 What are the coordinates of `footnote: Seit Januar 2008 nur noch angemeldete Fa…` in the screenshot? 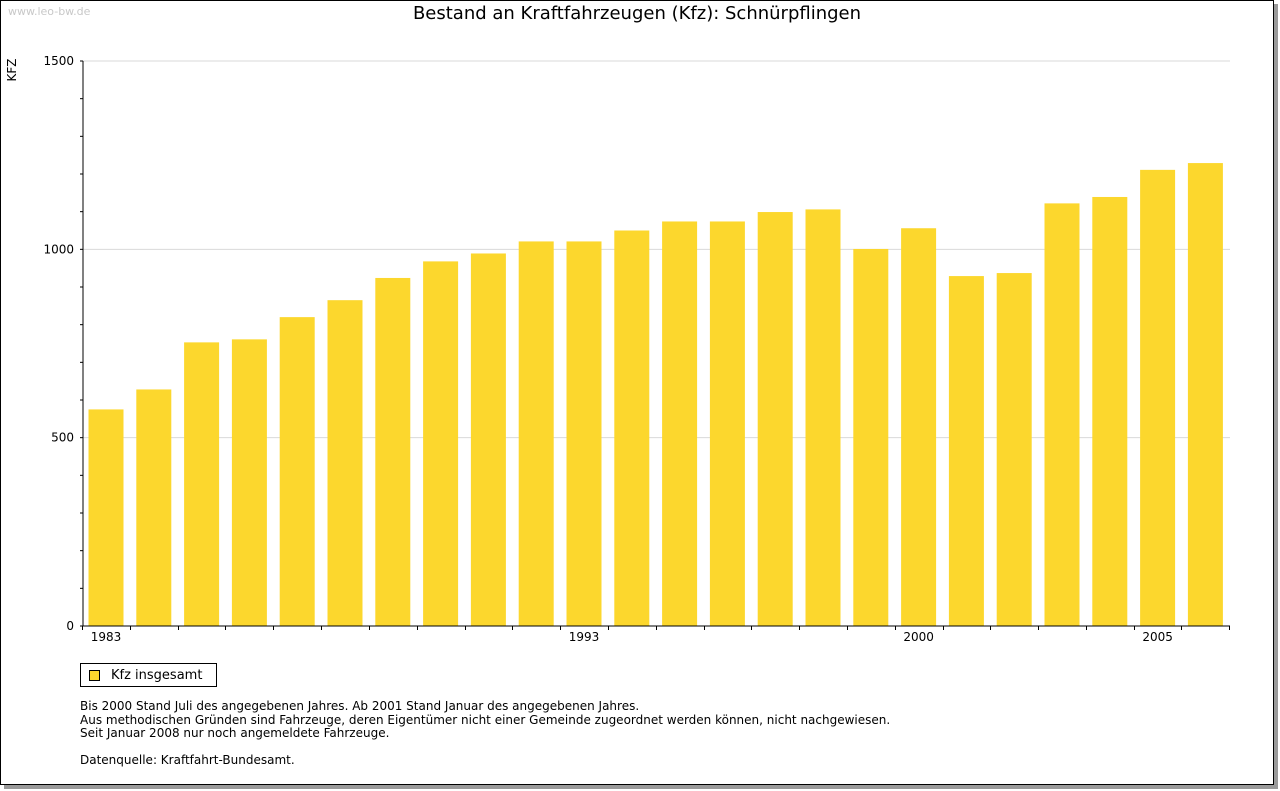 It's located at (235, 733).